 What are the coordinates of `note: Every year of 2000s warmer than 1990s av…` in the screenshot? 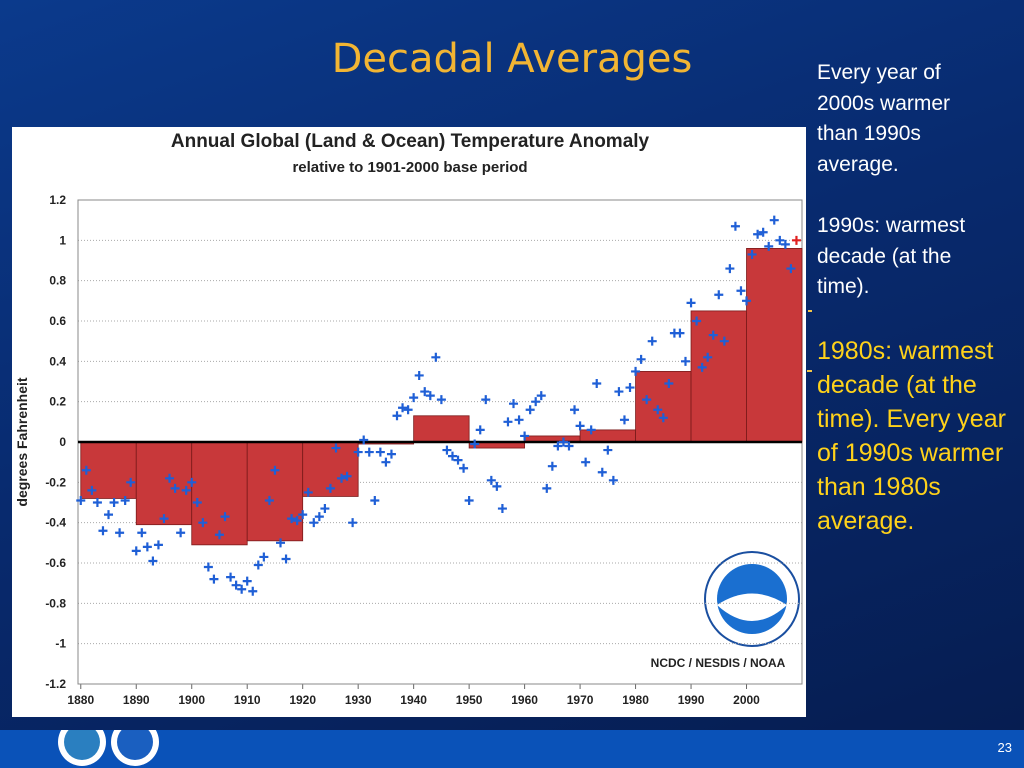 It's located at (884, 118).